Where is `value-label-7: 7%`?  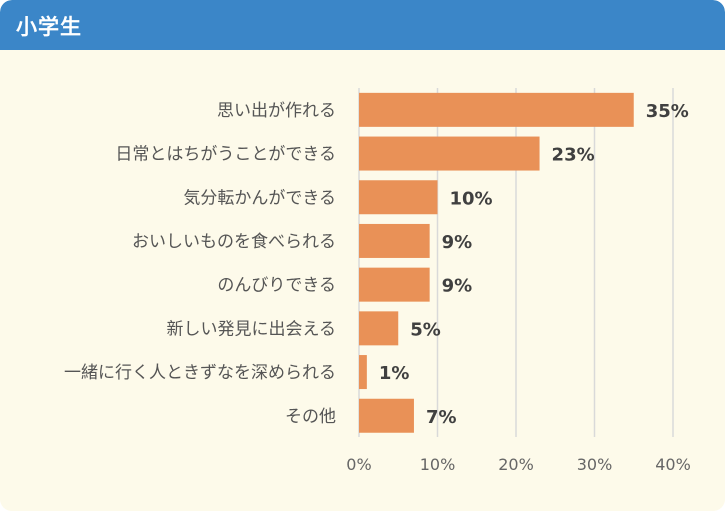 value-label-7: 7% is located at coordinates (441, 417).